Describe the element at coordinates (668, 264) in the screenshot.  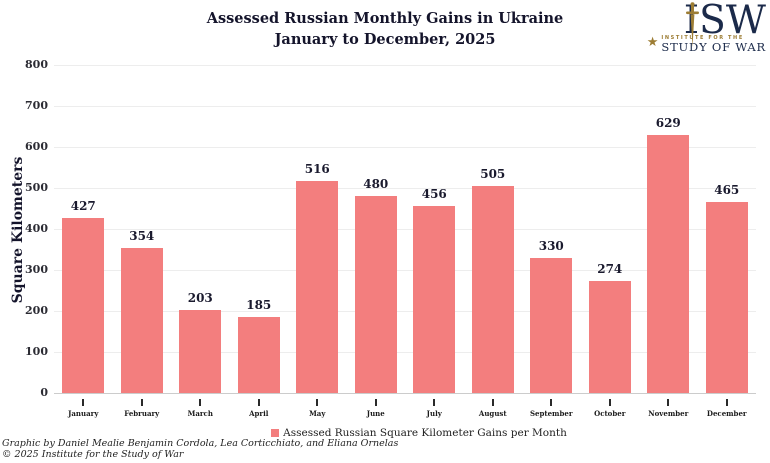
I see `bar-november` at that location.